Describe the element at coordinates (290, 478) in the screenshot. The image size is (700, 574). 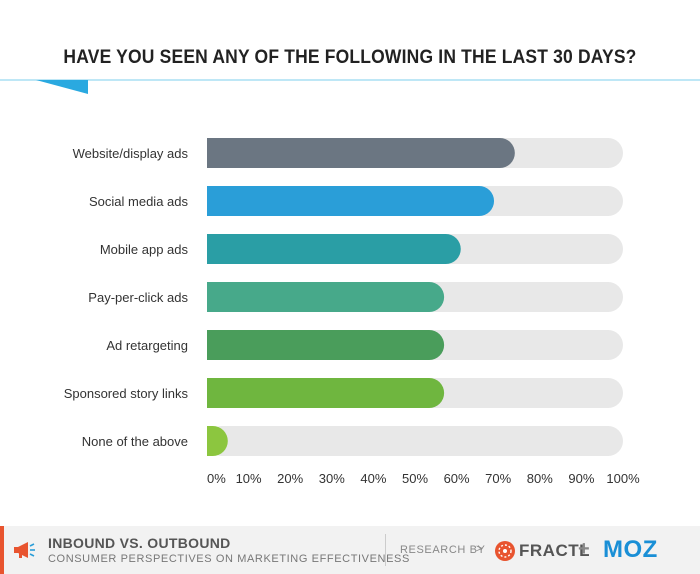
I see `x-tick-label: 20%` at that location.